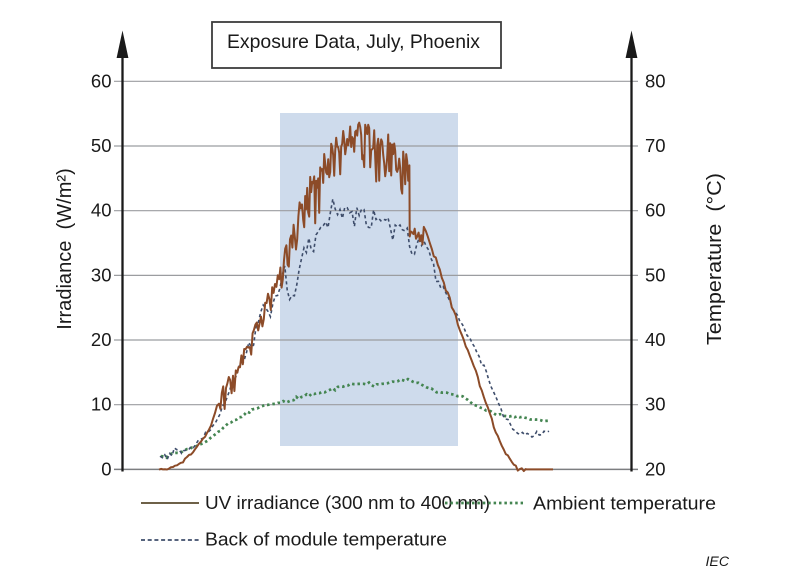 The height and width of the screenshot is (587, 800). Describe the element at coordinates (106, 468) in the screenshot. I see `svg-text: 0` at that location.